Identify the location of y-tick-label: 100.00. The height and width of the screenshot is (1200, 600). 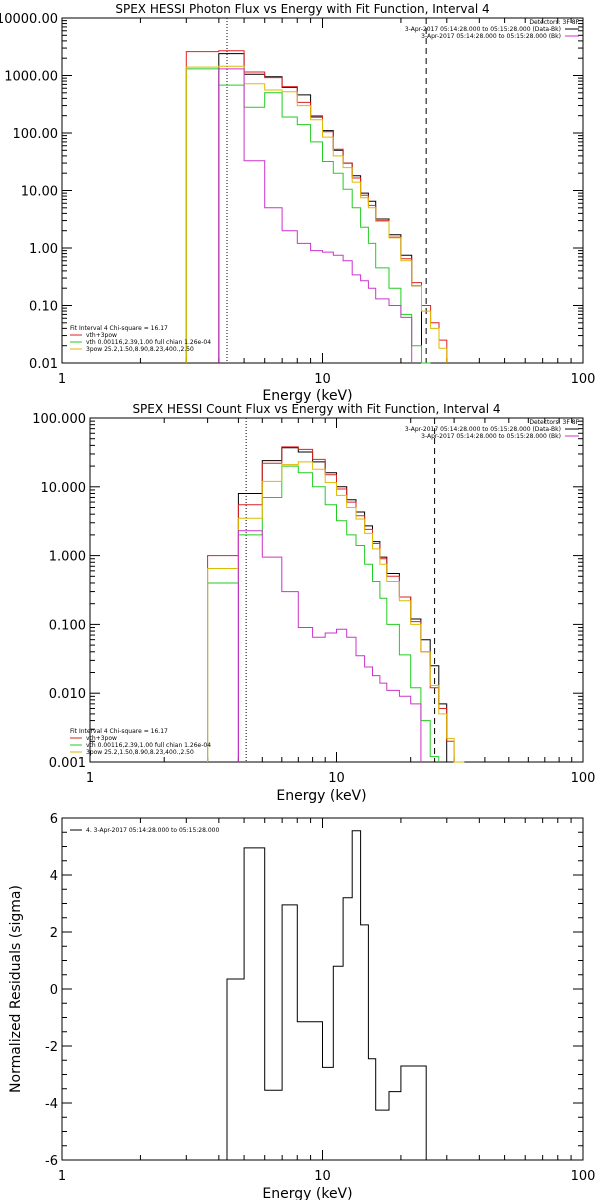
(36, 134).